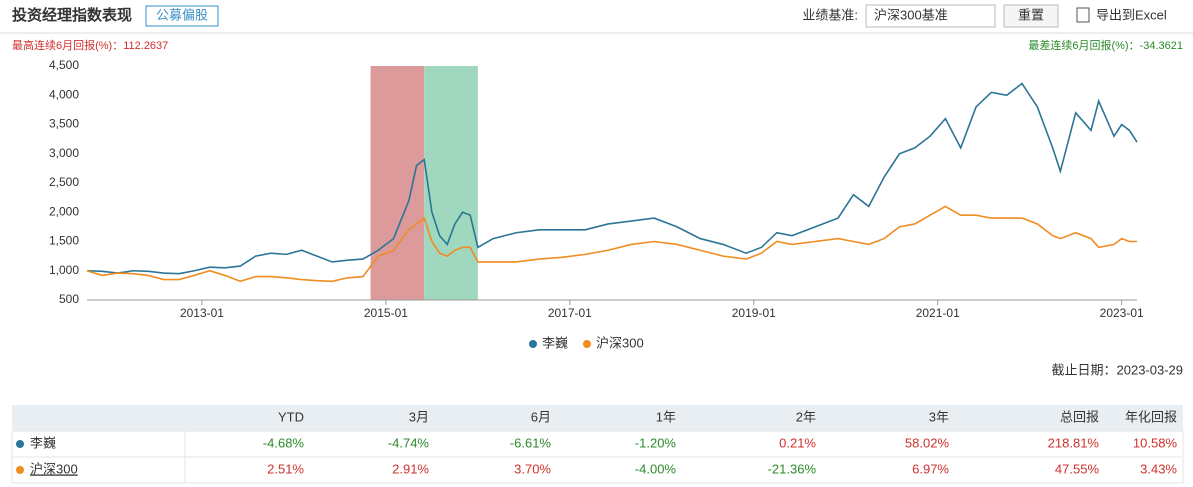 The width and height of the screenshot is (1193, 487). Describe the element at coordinates (1074, 442) in the screenshot. I see `cell: 218.81%` at that location.